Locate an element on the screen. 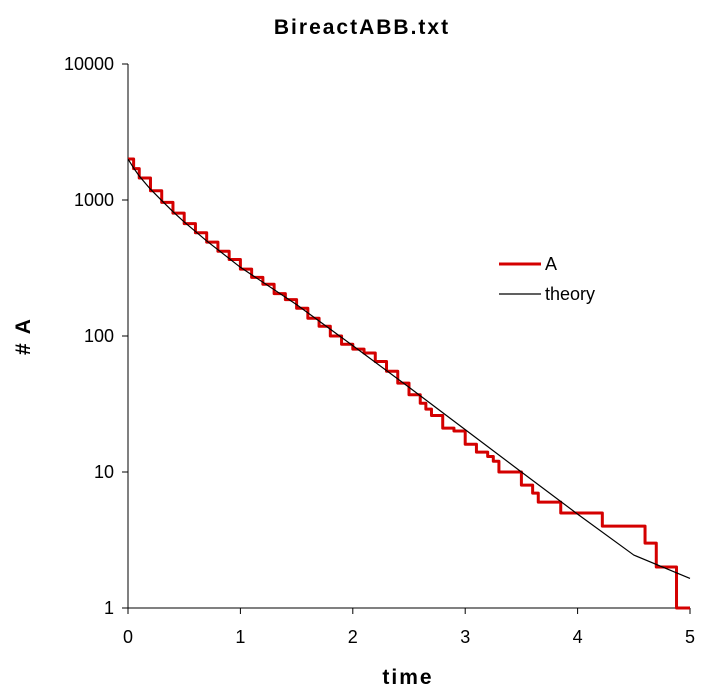  x-tick-label: 2 is located at coordinates (353, 637).